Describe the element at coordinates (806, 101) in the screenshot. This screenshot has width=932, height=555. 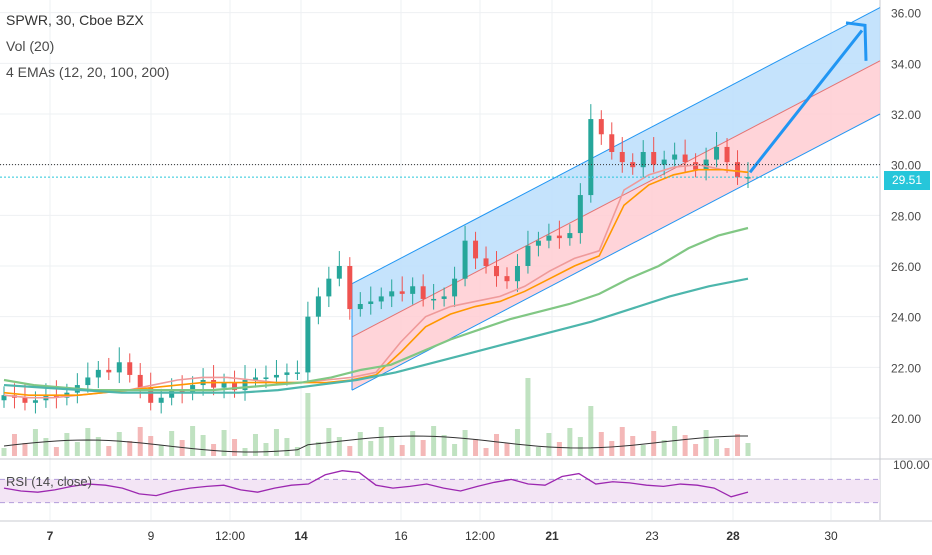
I see `projection-arrow-line` at that location.